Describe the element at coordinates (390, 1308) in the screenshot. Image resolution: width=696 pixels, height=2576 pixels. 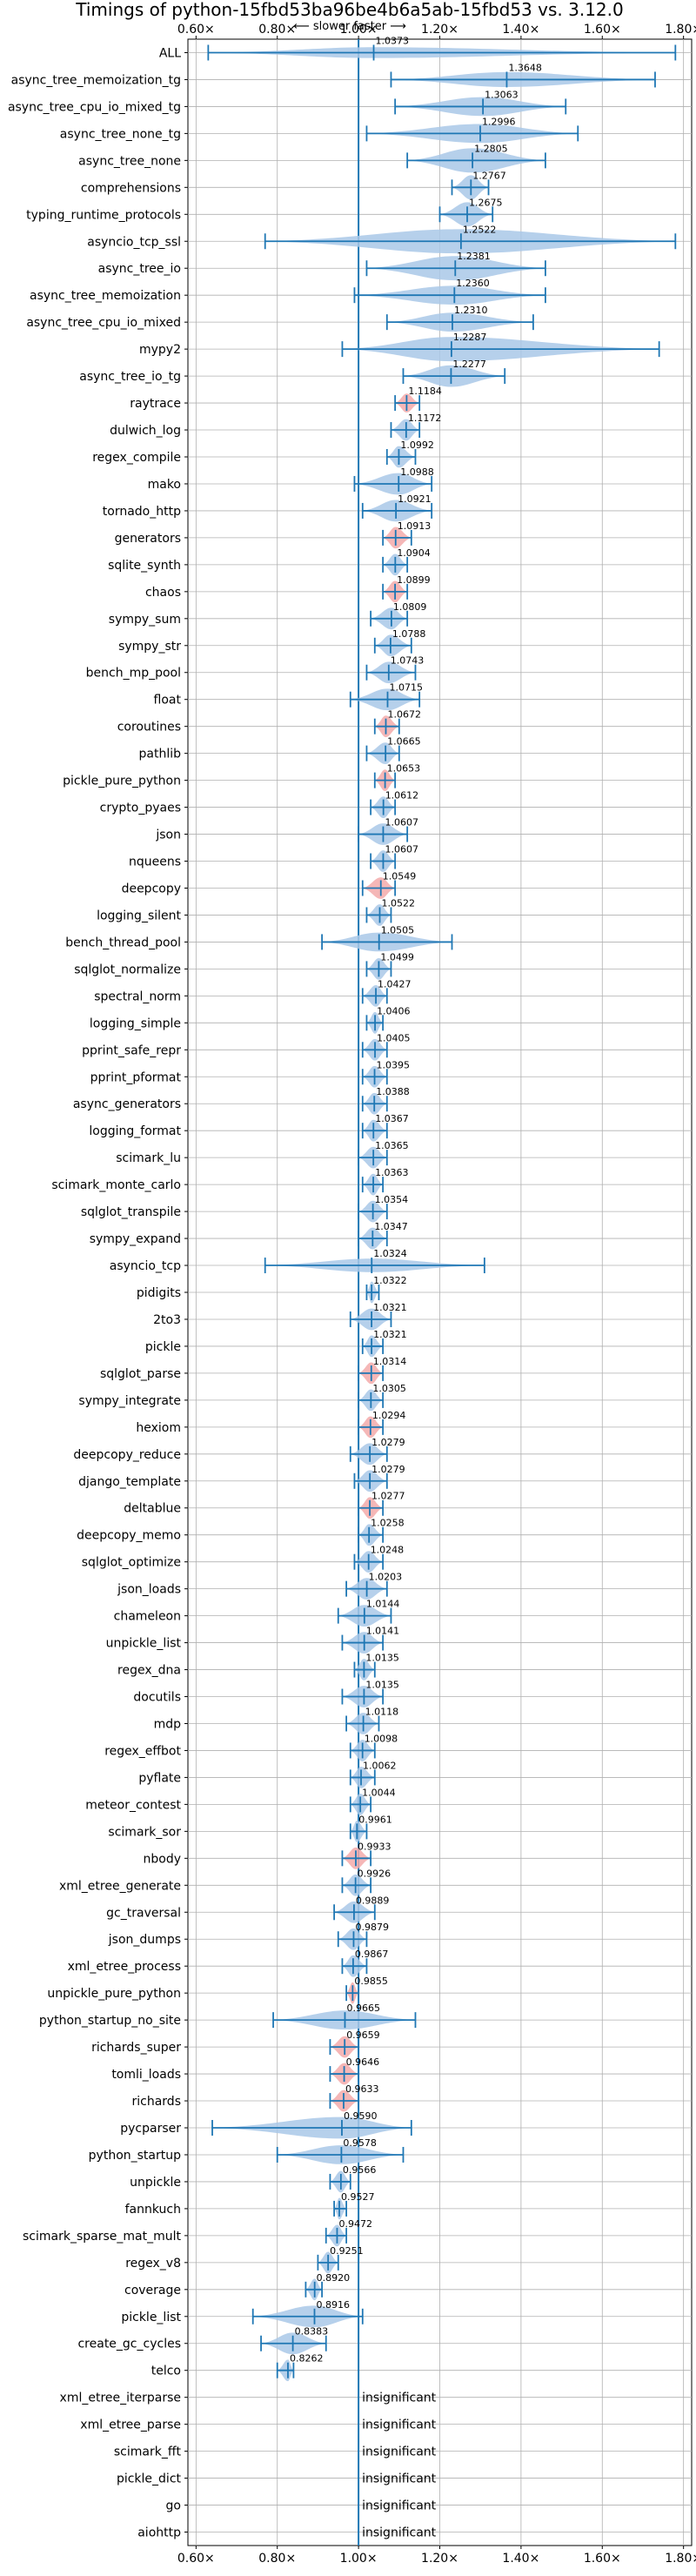
I see `value-label: 1.0321` at that location.